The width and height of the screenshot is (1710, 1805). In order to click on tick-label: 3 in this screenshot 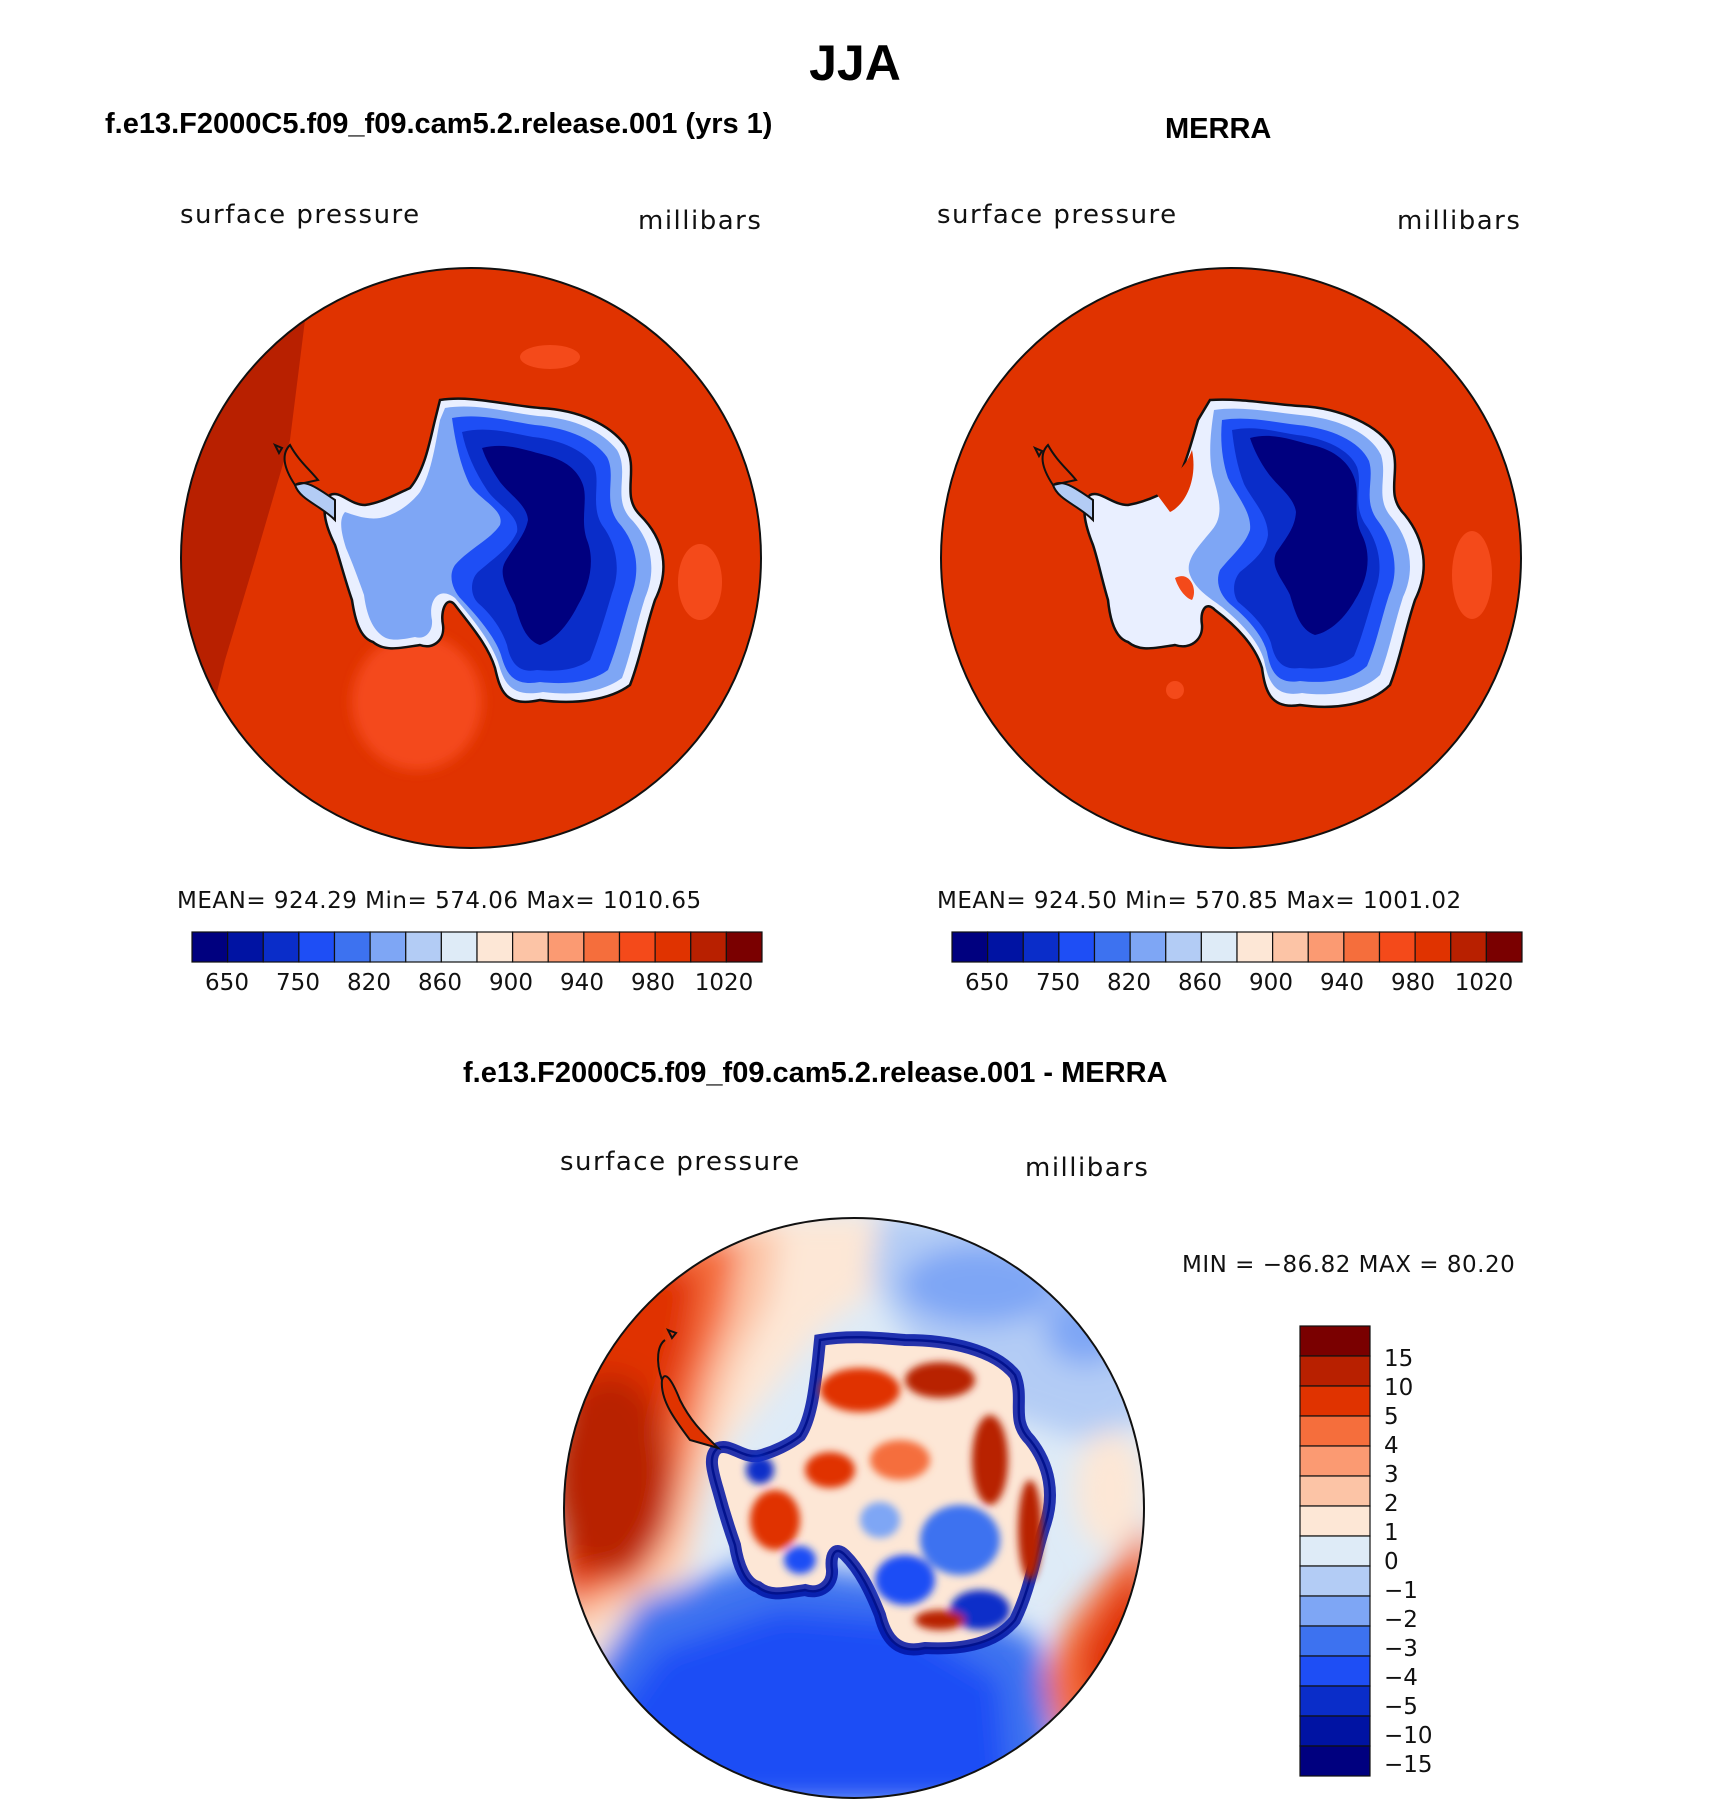, I will do `click(1391, 1475)`.